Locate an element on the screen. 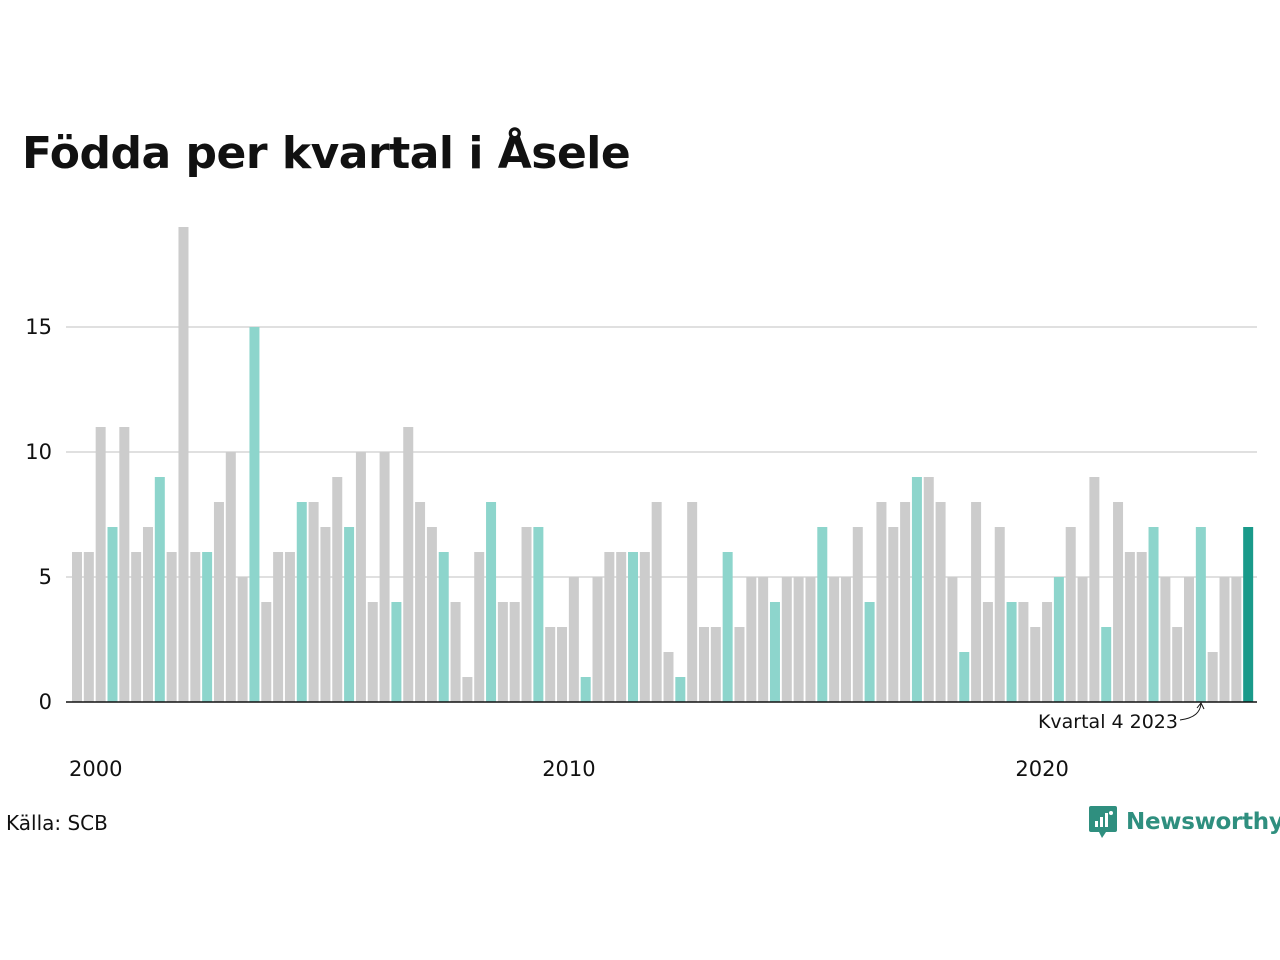  y-axis-ticks: 0 5 10 15 is located at coordinates (38, 514).